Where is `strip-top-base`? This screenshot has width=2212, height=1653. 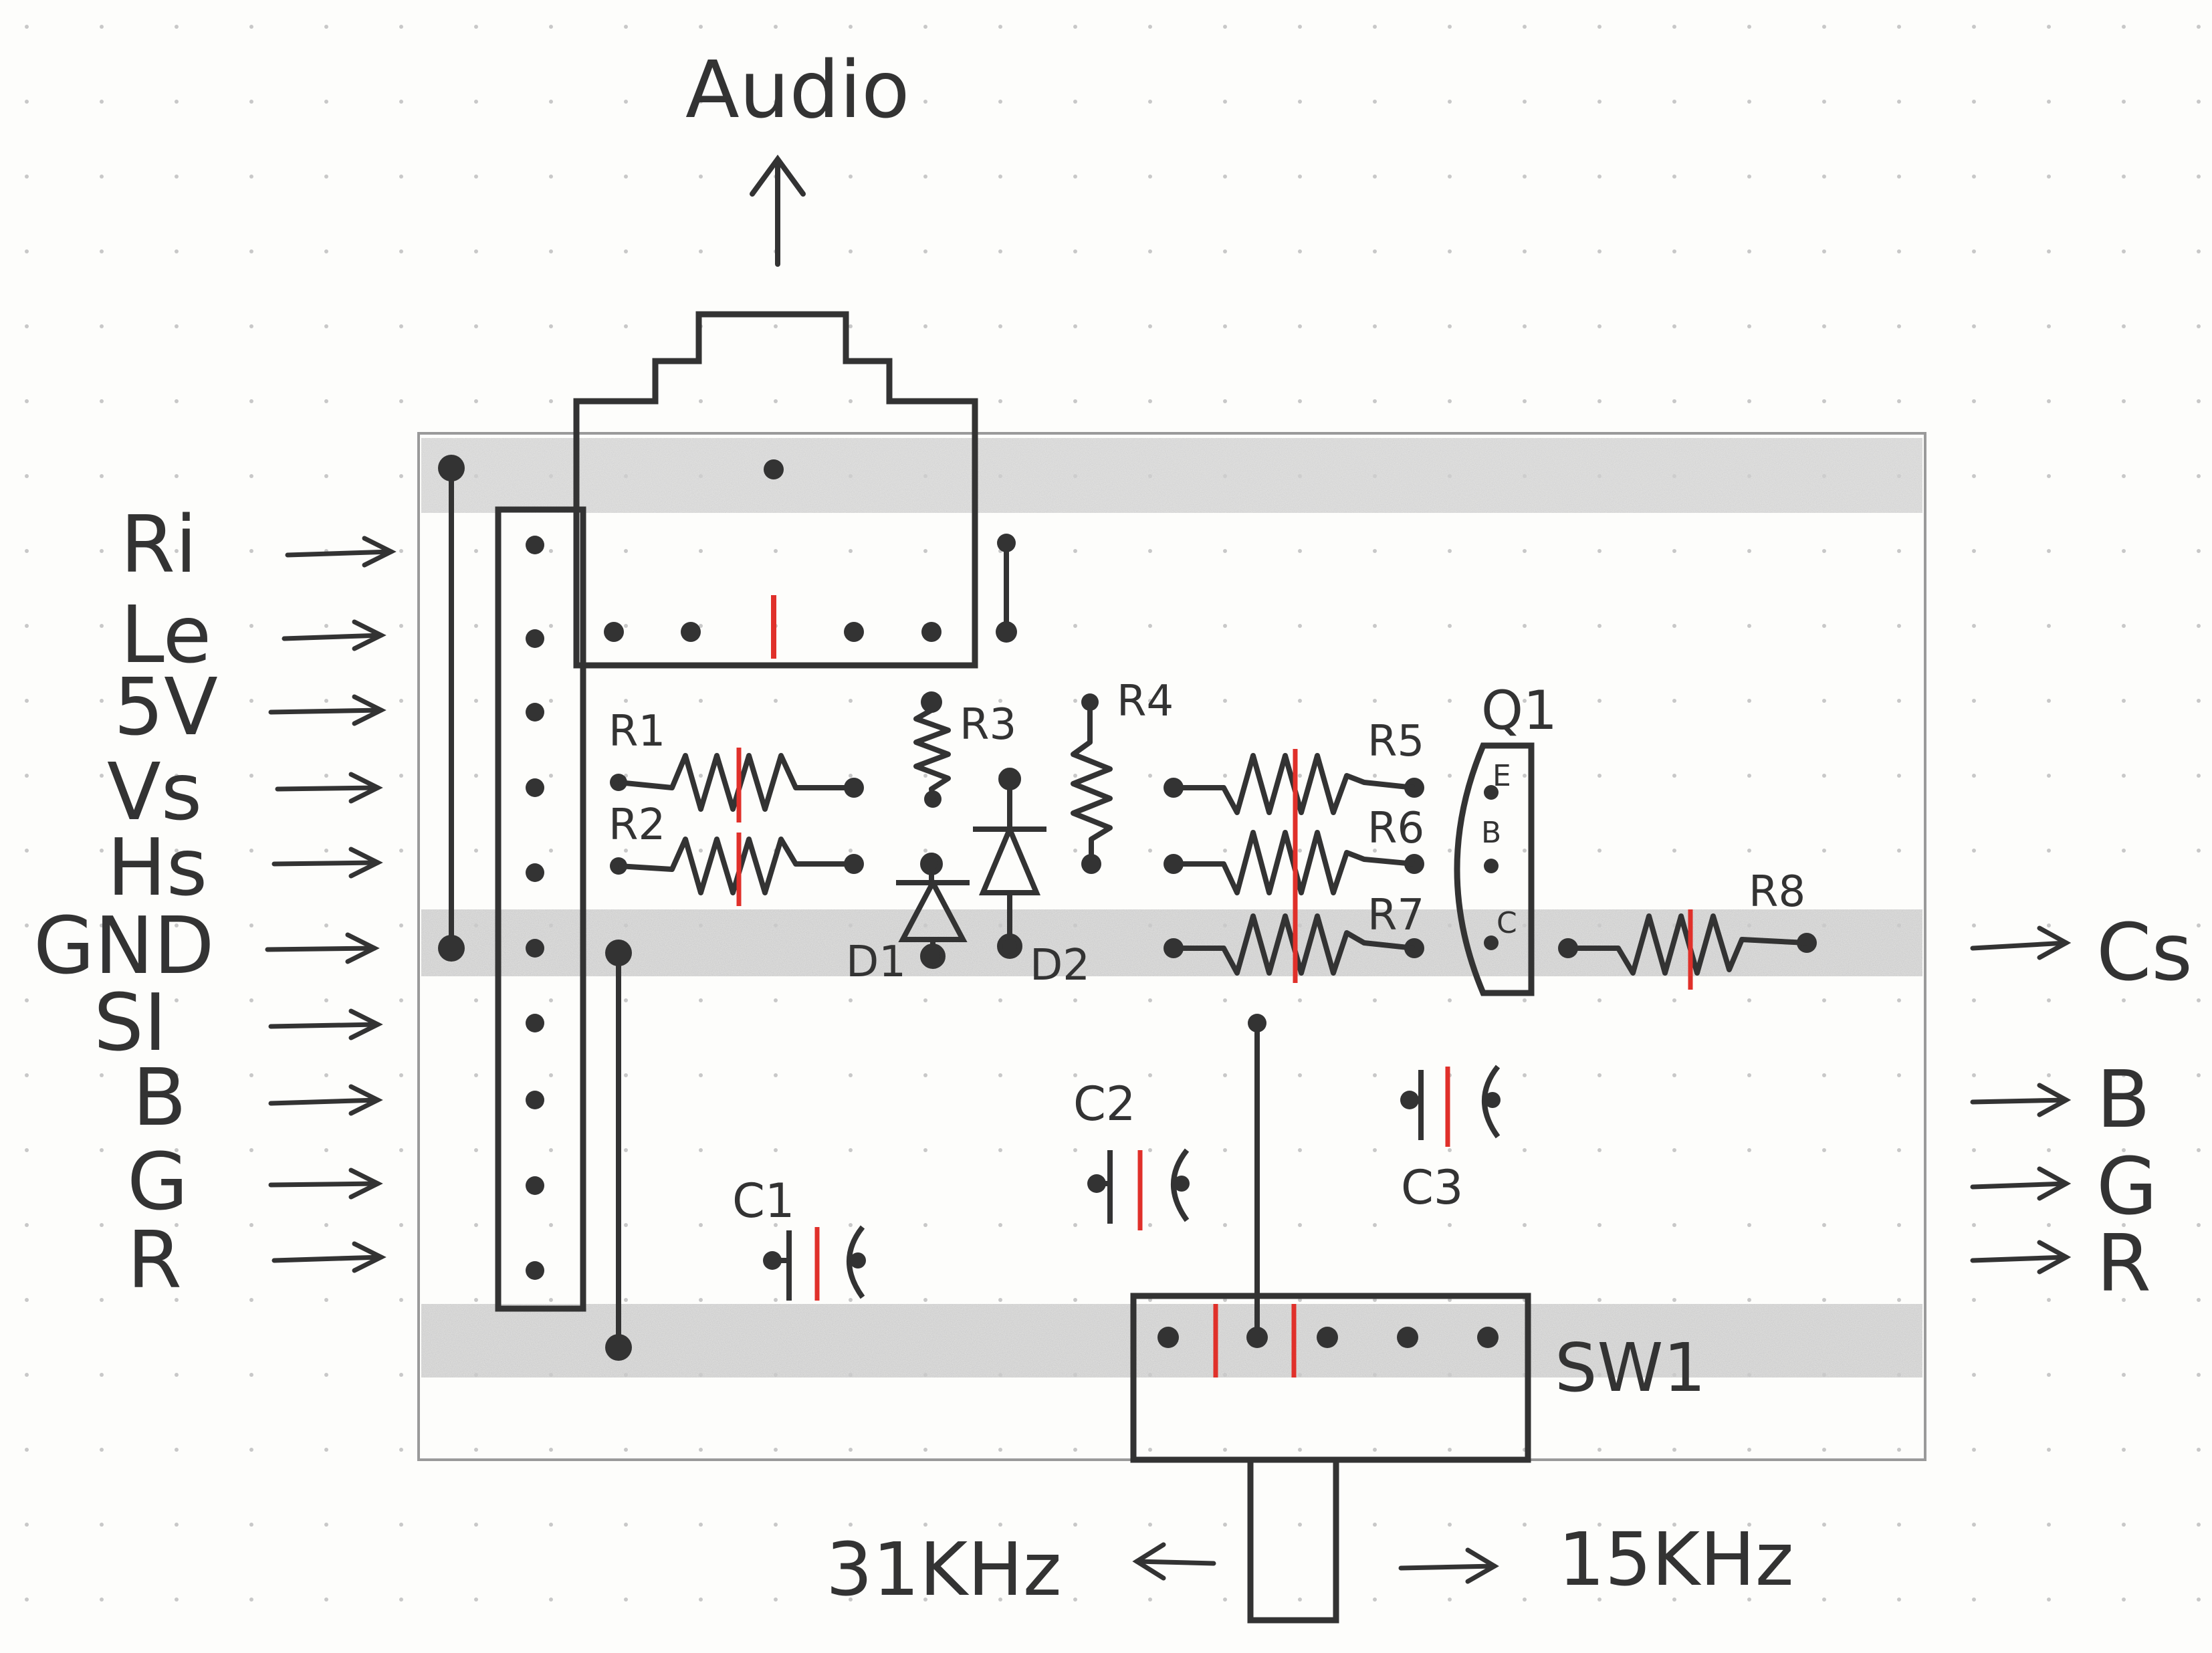
strip-top-base is located at coordinates (1171, 475).